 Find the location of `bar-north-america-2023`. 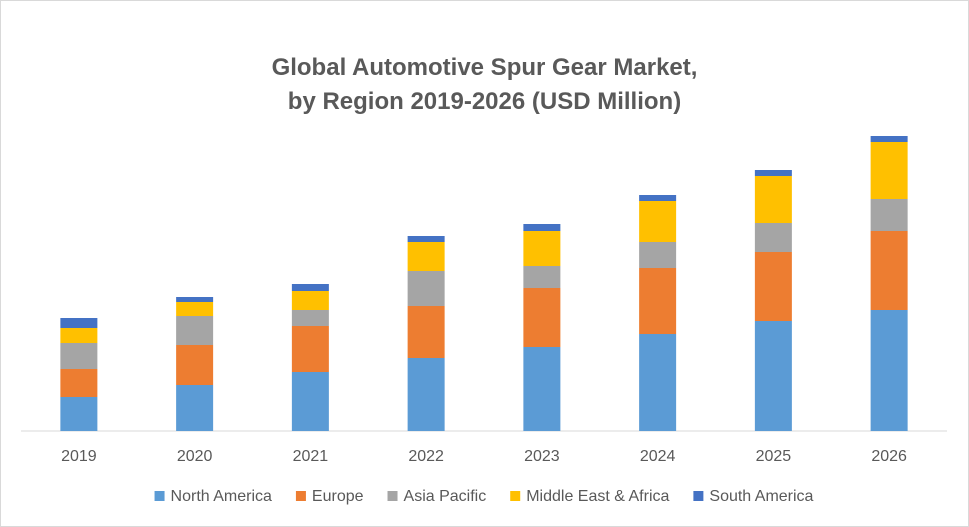

bar-north-america-2023 is located at coordinates (542, 389).